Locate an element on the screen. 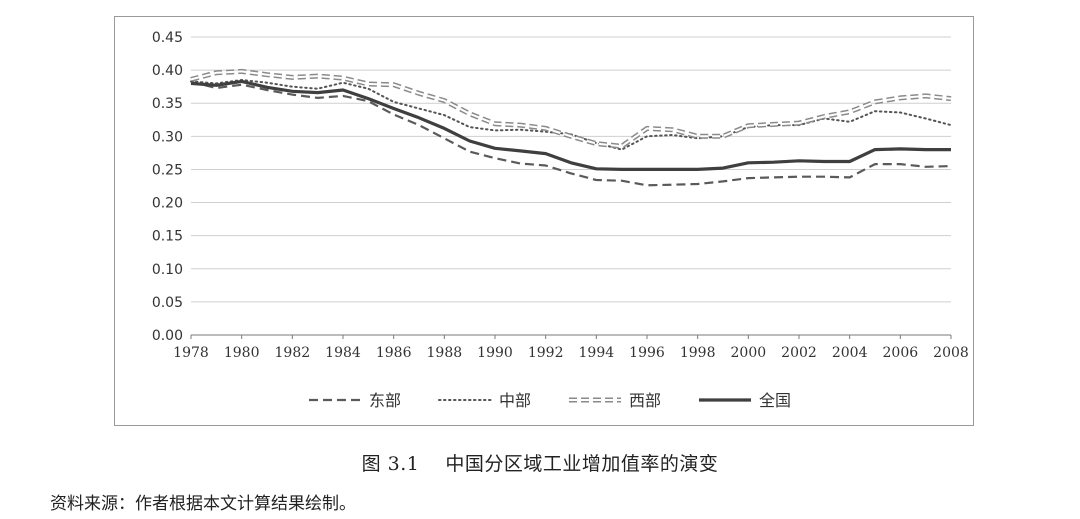 This screenshot has height=519, width=1080. y-tick-label: 0.25 is located at coordinates (167, 170).